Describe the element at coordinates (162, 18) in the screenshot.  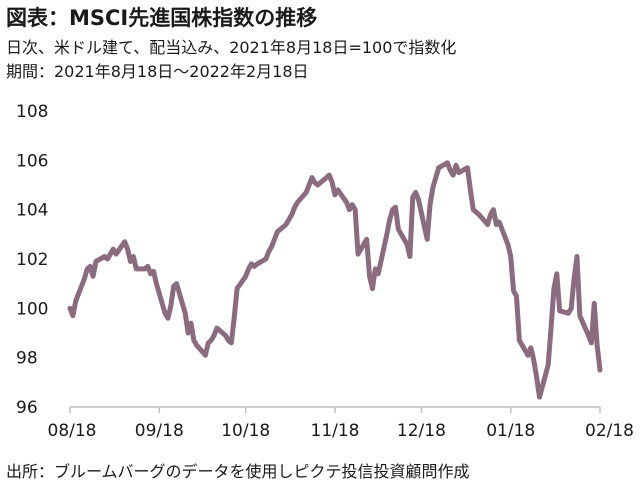
I see `chart-title: 図表：MSCI先進国株指数の推移` at that location.